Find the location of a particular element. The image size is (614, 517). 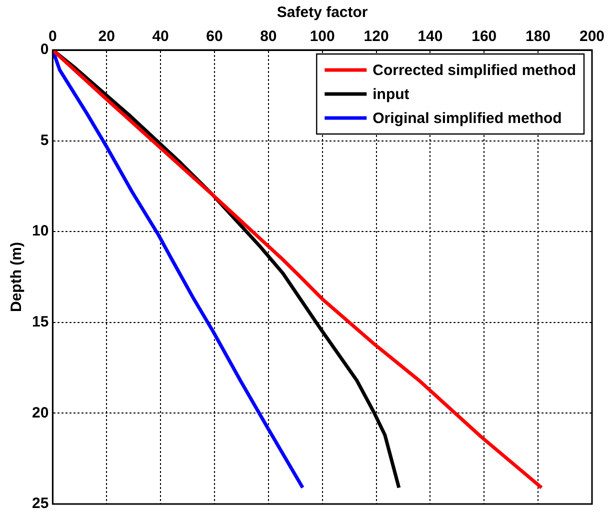

y-tick-label: 15 is located at coordinates (40, 322).